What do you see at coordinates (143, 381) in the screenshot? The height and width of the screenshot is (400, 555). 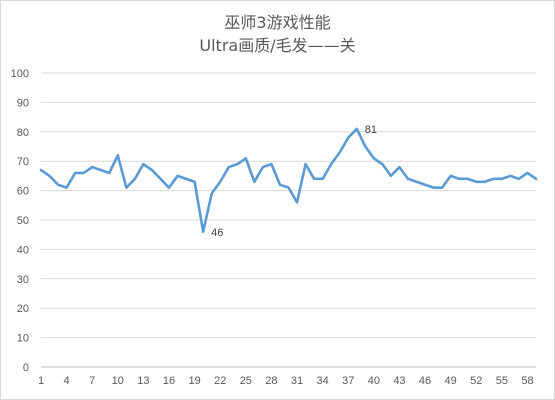 I see `x-tick-label-13: 13` at bounding box center [143, 381].